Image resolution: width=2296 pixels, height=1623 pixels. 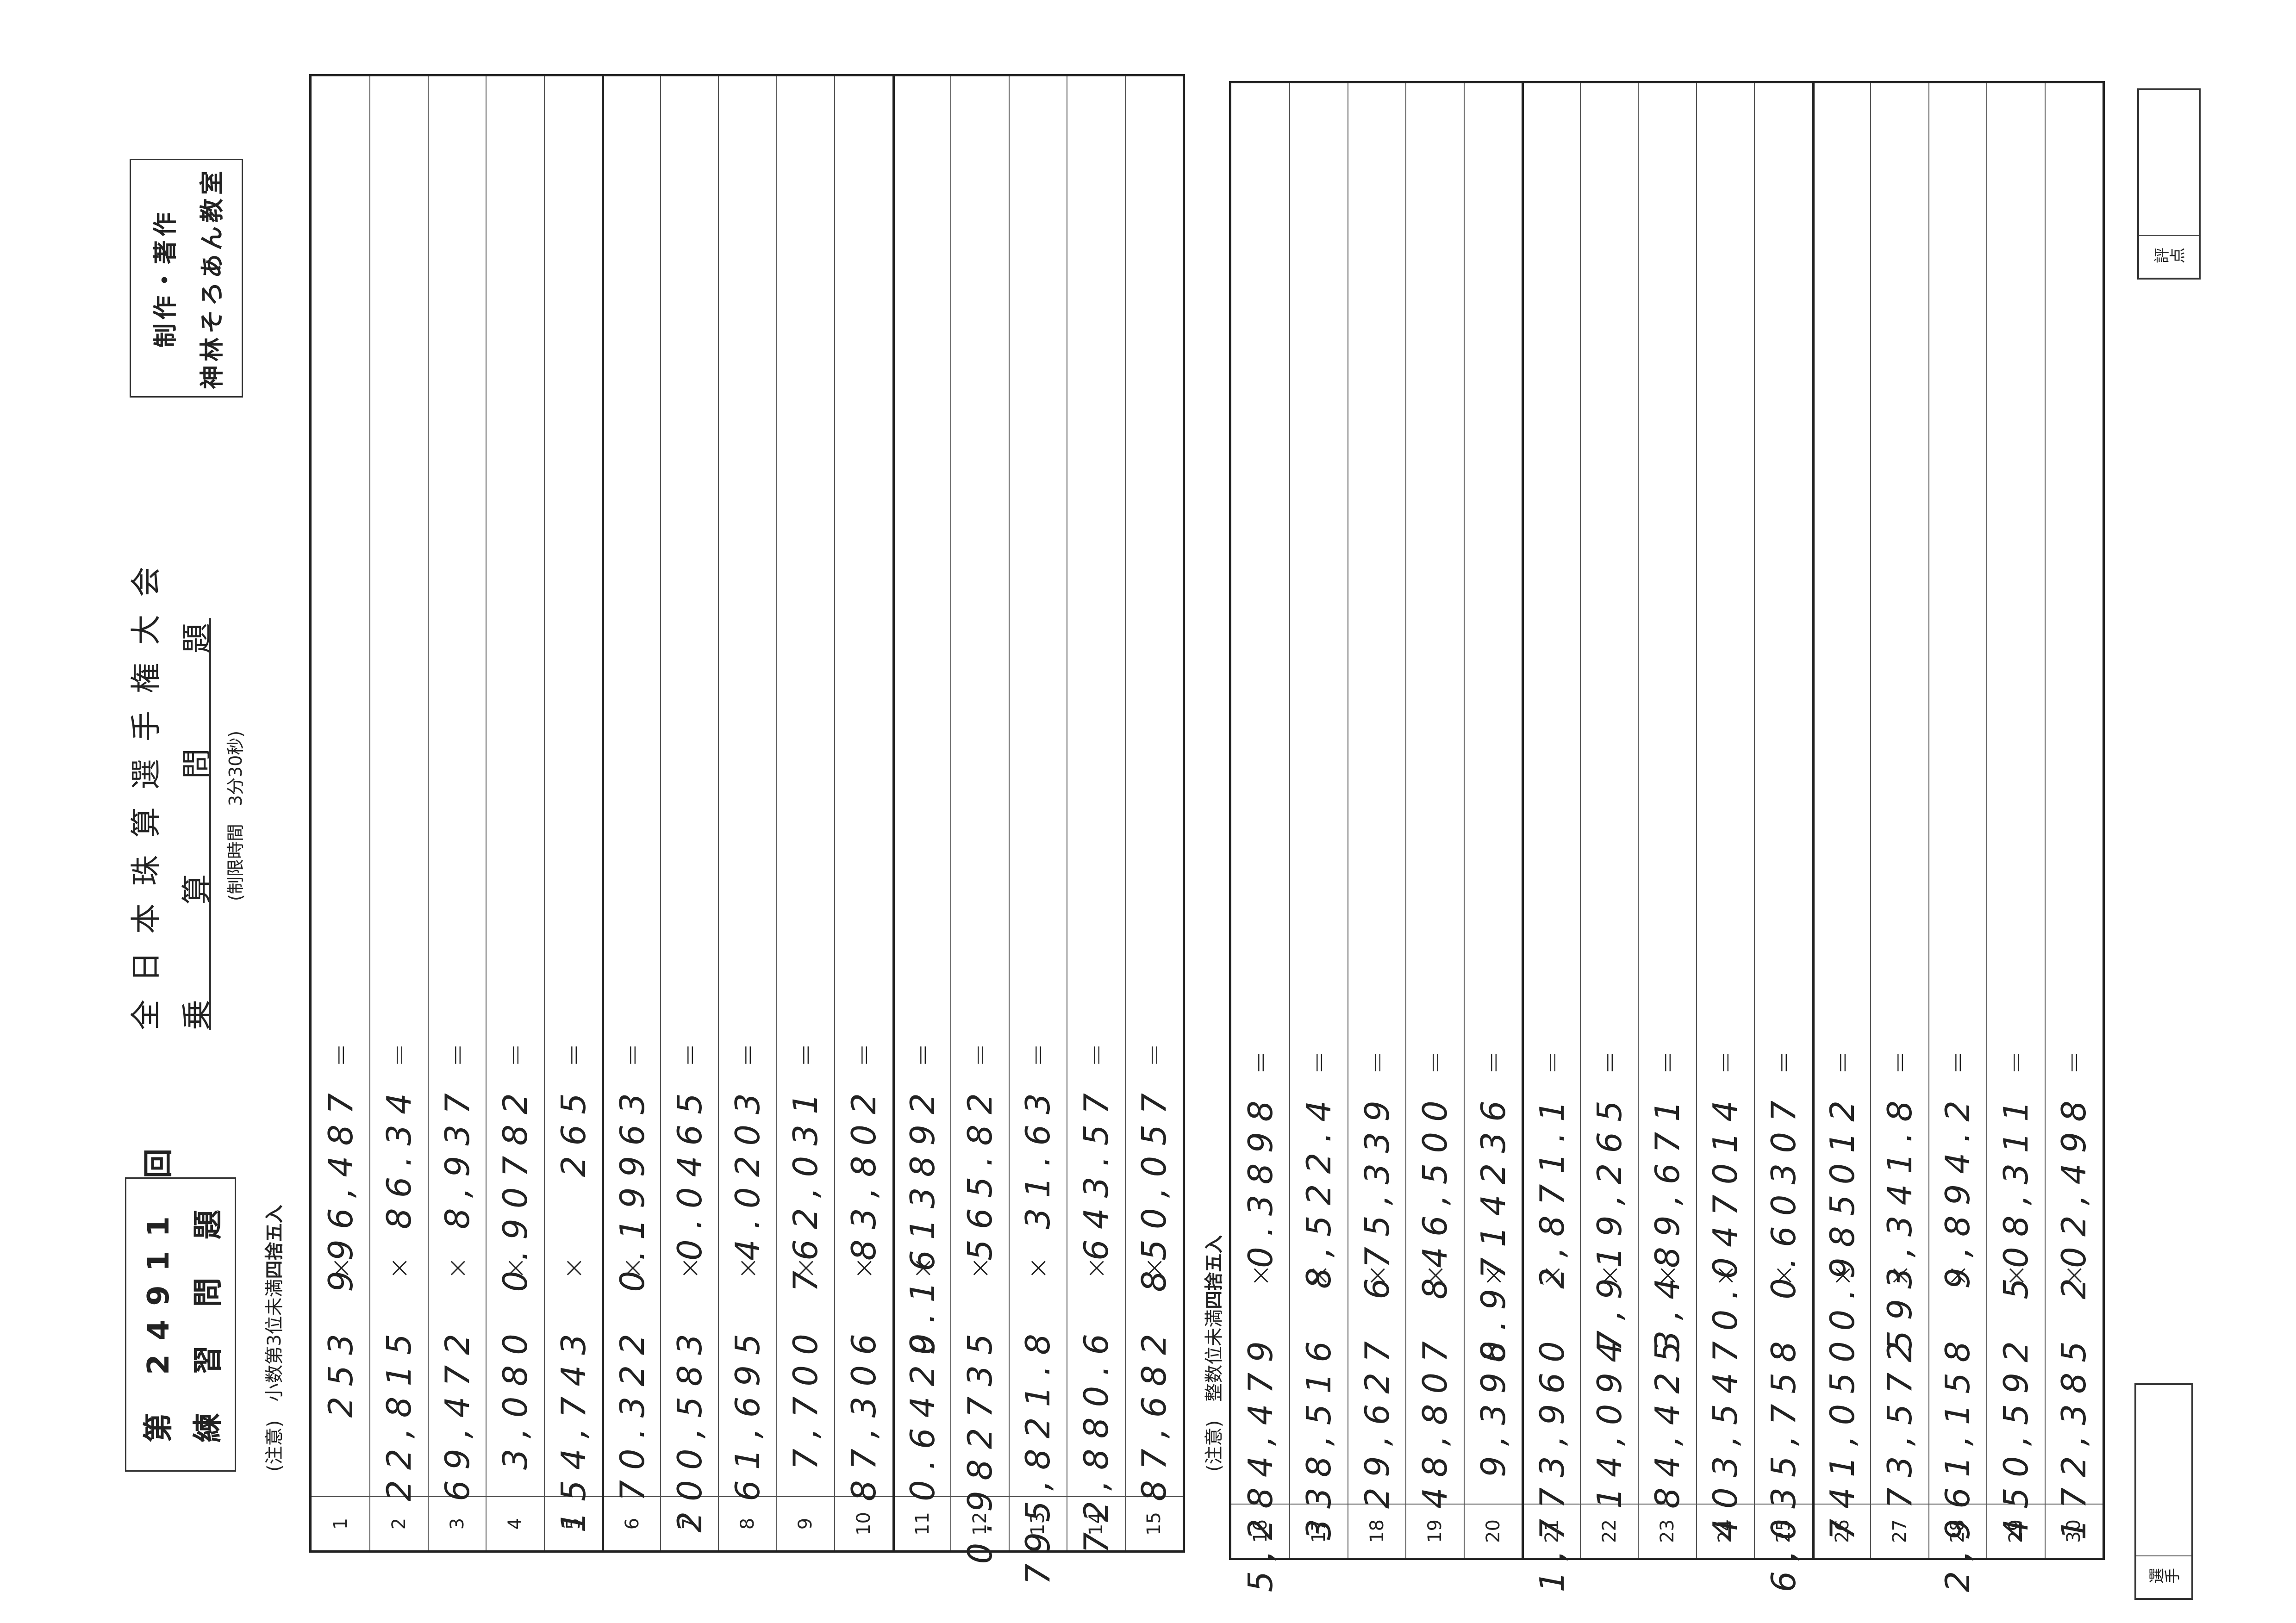 I want to click on problem-row: 19 48,807 × 846,500 =, so click(x=1434, y=820).